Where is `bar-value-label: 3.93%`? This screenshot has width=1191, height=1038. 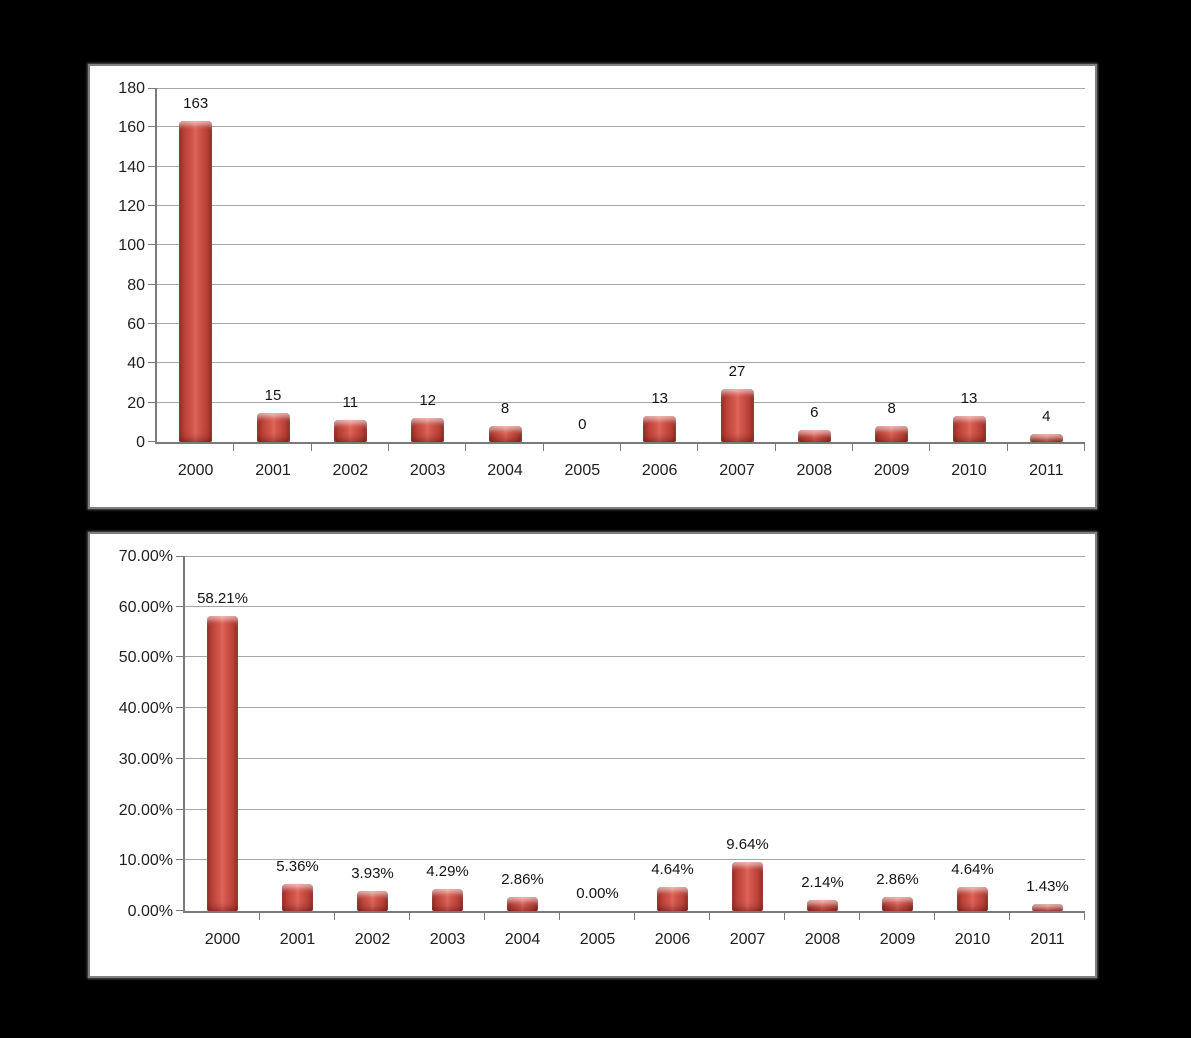
bar-value-label: 3.93% is located at coordinates (372, 874).